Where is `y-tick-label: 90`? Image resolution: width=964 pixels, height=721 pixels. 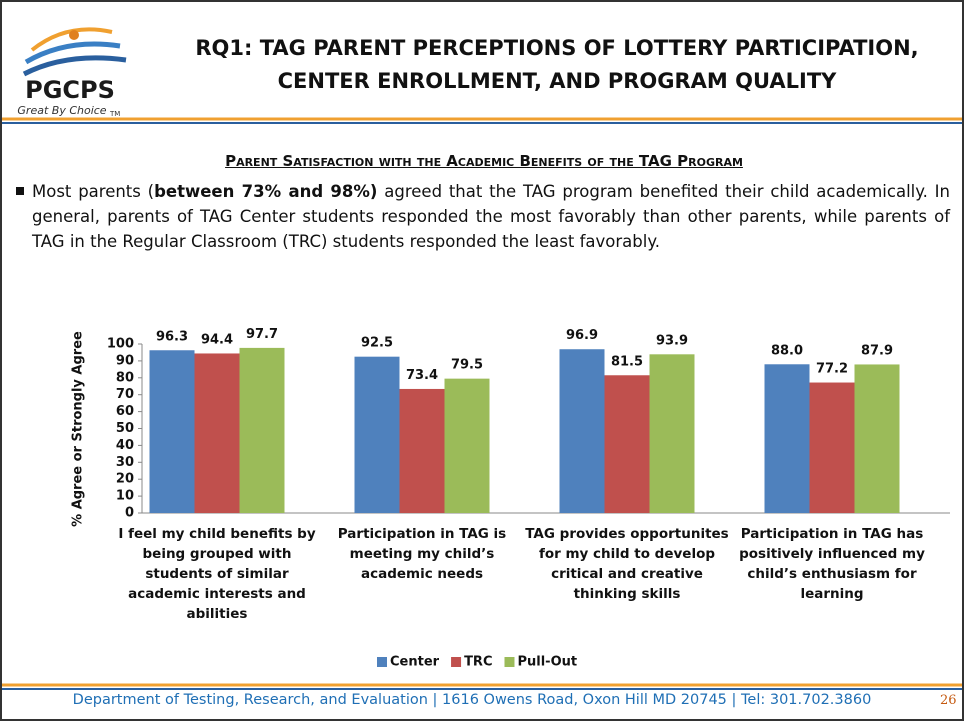 y-tick-label: 90 is located at coordinates (125, 360).